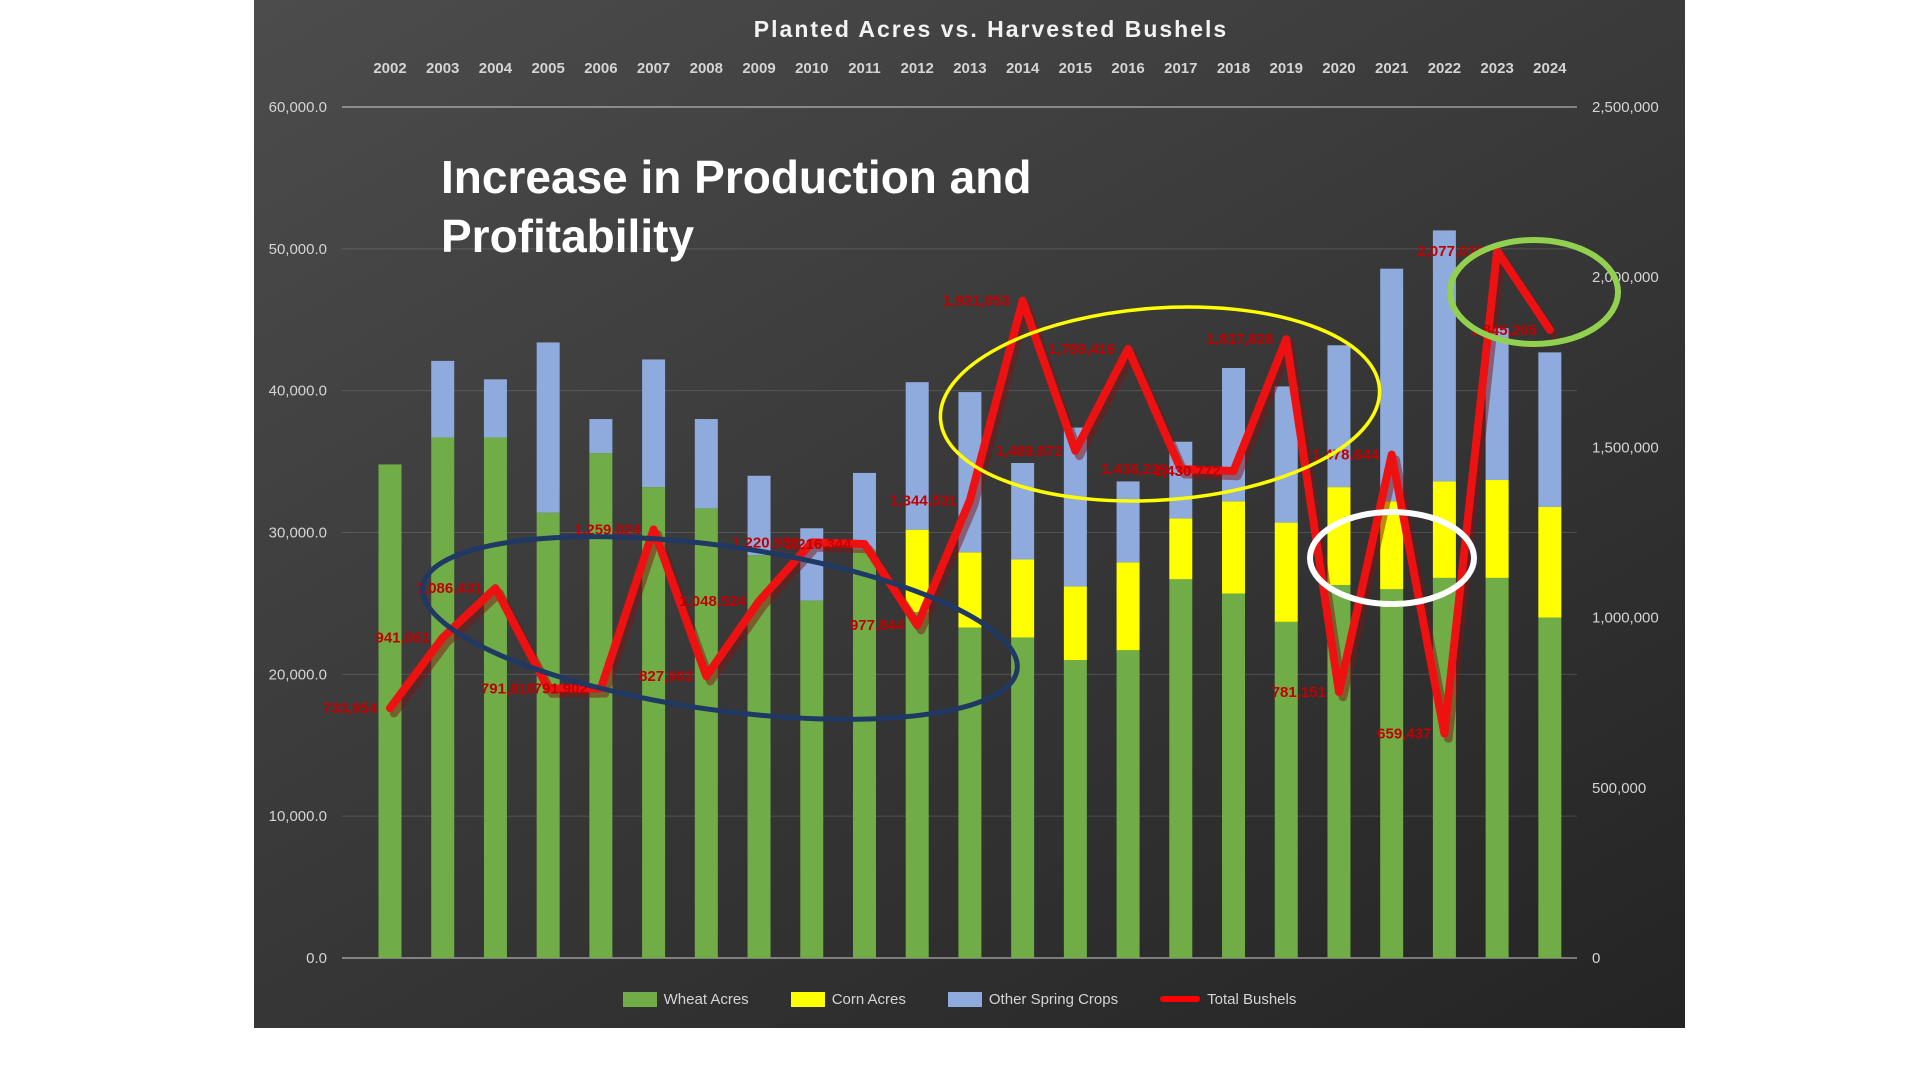 Image resolution: width=1920 pixels, height=1080 pixels. What do you see at coordinates (298, 107) in the screenshot?
I see `left-axis-tick: 60,000.0` at bounding box center [298, 107].